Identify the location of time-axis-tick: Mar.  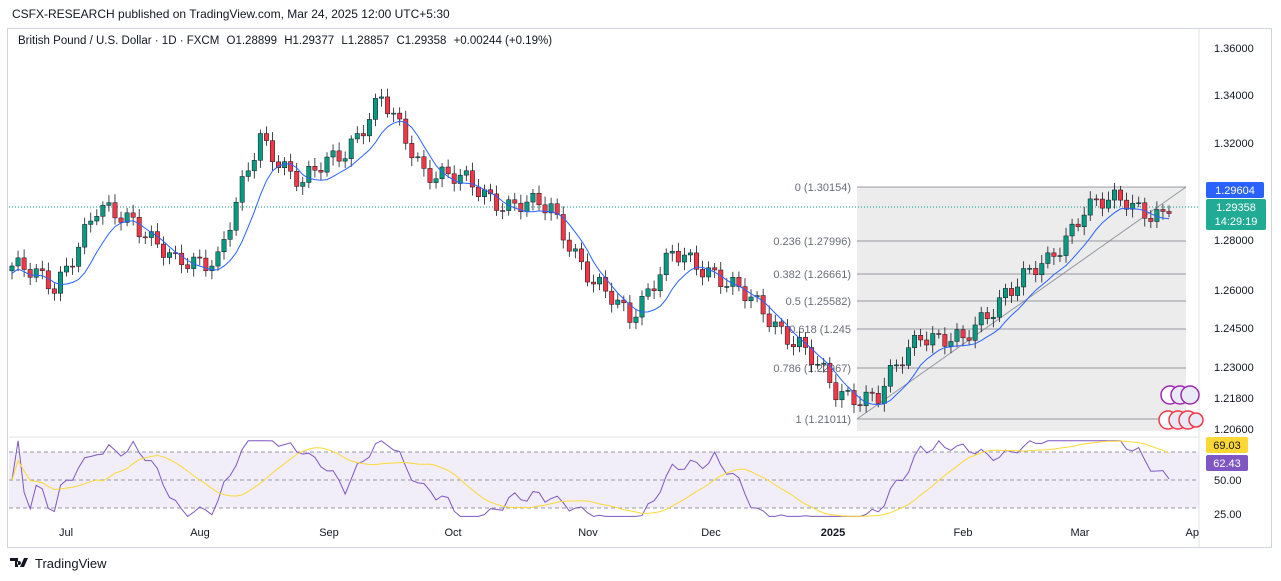
(1080, 533).